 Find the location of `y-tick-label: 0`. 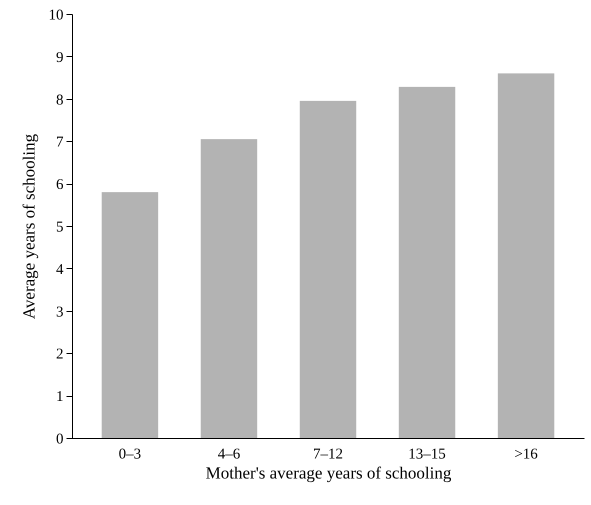

y-tick-label: 0 is located at coordinates (60, 440).